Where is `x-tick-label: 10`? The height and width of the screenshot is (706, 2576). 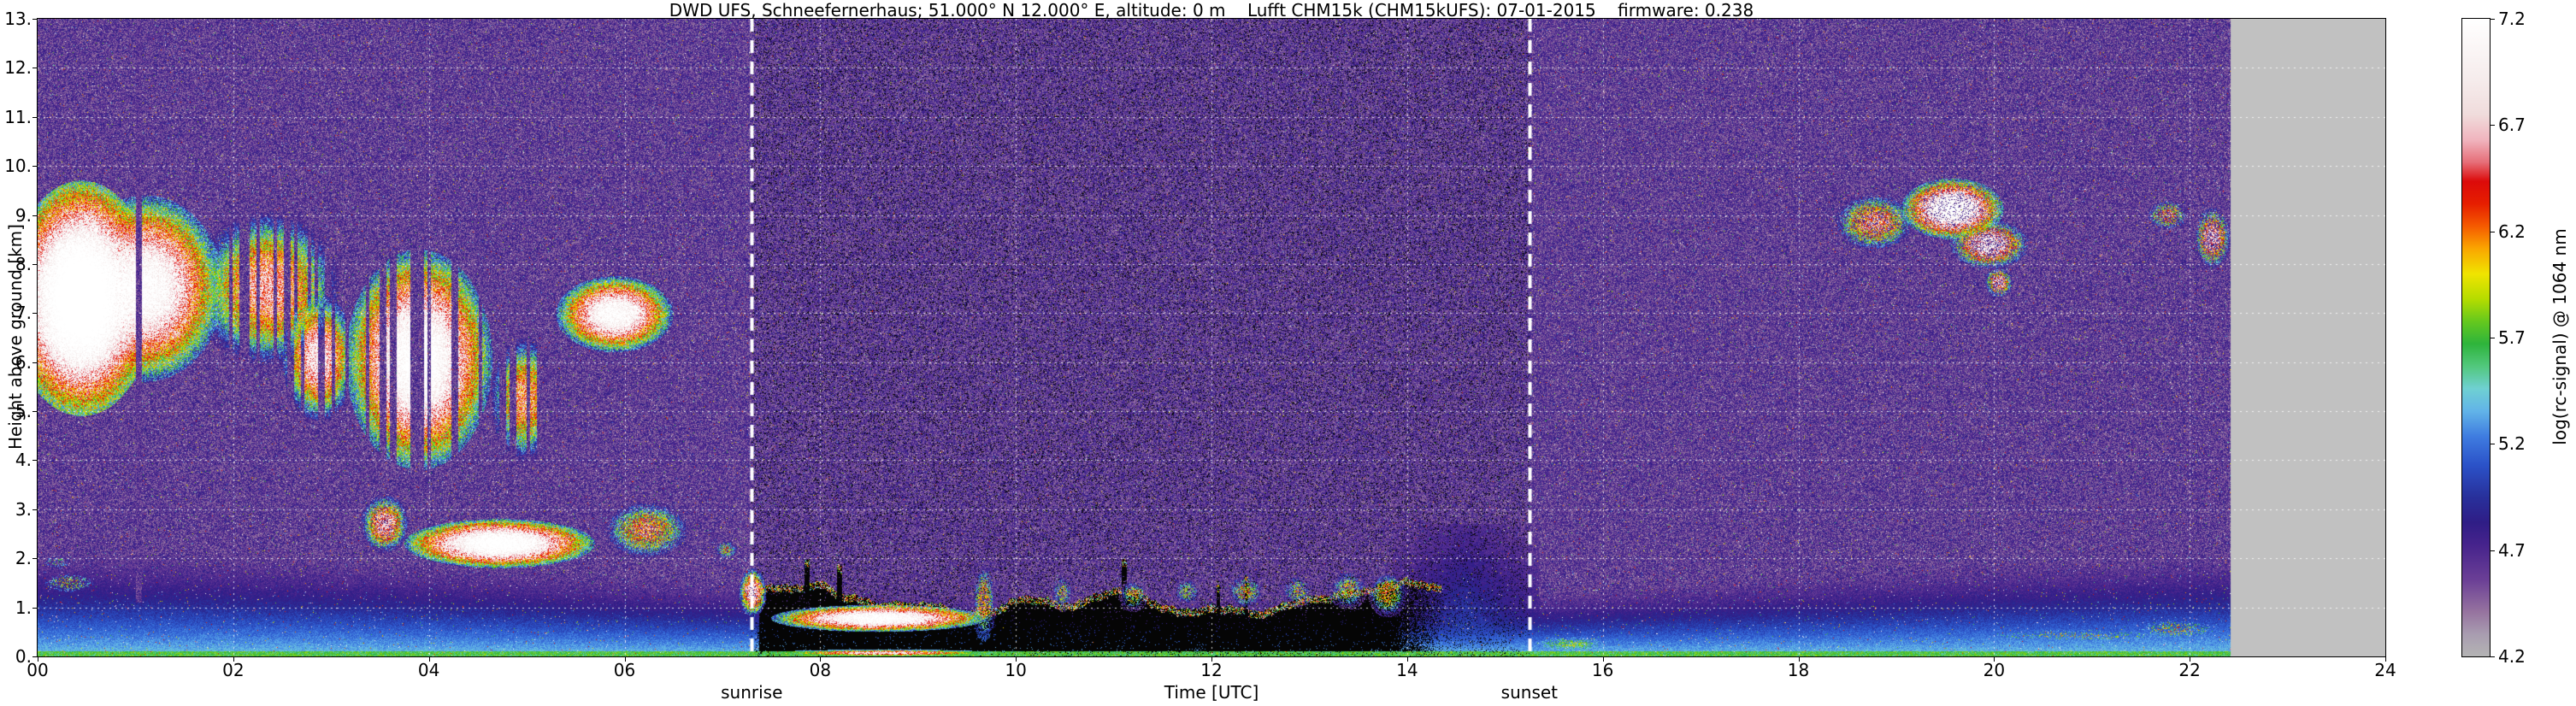
x-tick-label: 10 is located at coordinates (1016, 670).